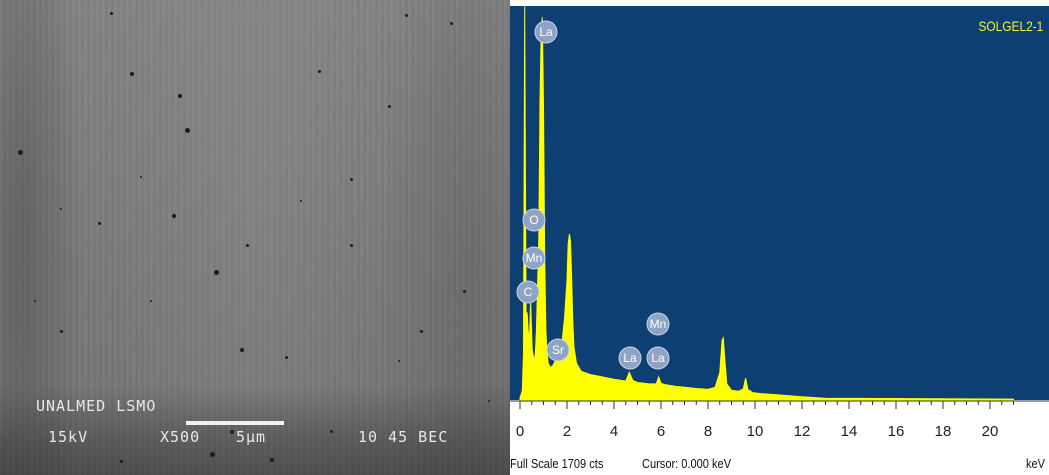  What do you see at coordinates (708, 431) in the screenshot?
I see `x-tick-label: 8` at bounding box center [708, 431].